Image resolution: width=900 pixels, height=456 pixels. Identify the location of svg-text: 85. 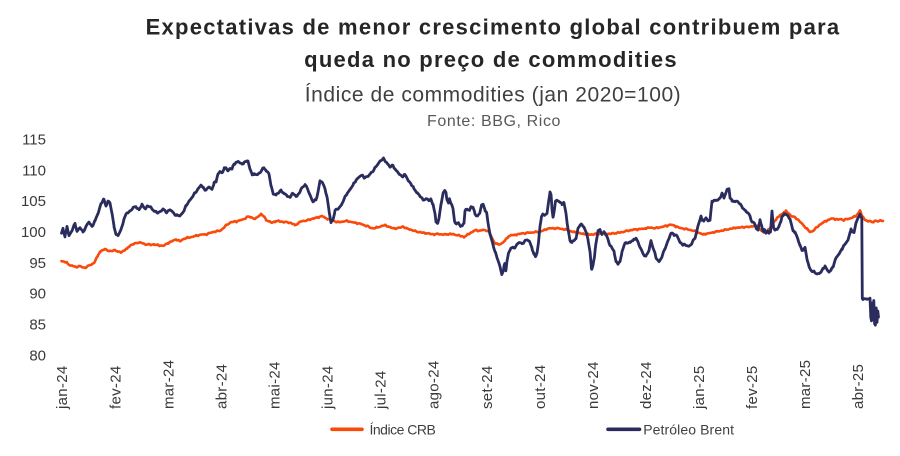
(37, 325).